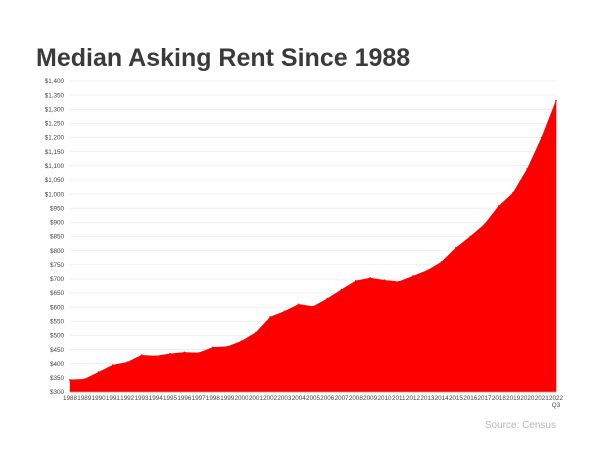  What do you see at coordinates (270, 398) in the screenshot?
I see `x-tick-label: 2002` at bounding box center [270, 398].